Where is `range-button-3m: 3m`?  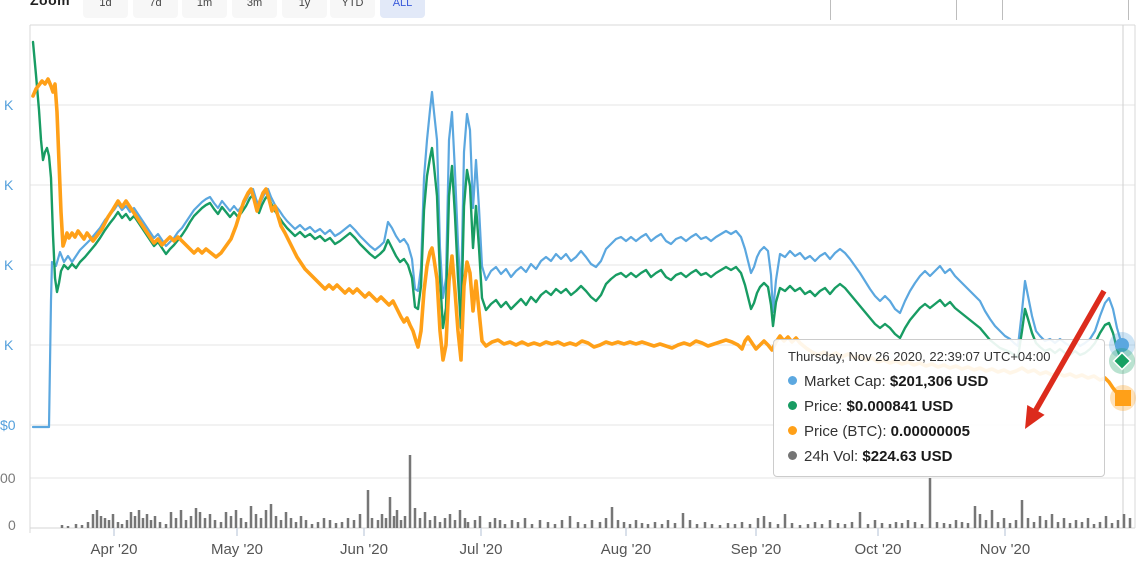
range-button-3m: 3m is located at coordinates (254, 9).